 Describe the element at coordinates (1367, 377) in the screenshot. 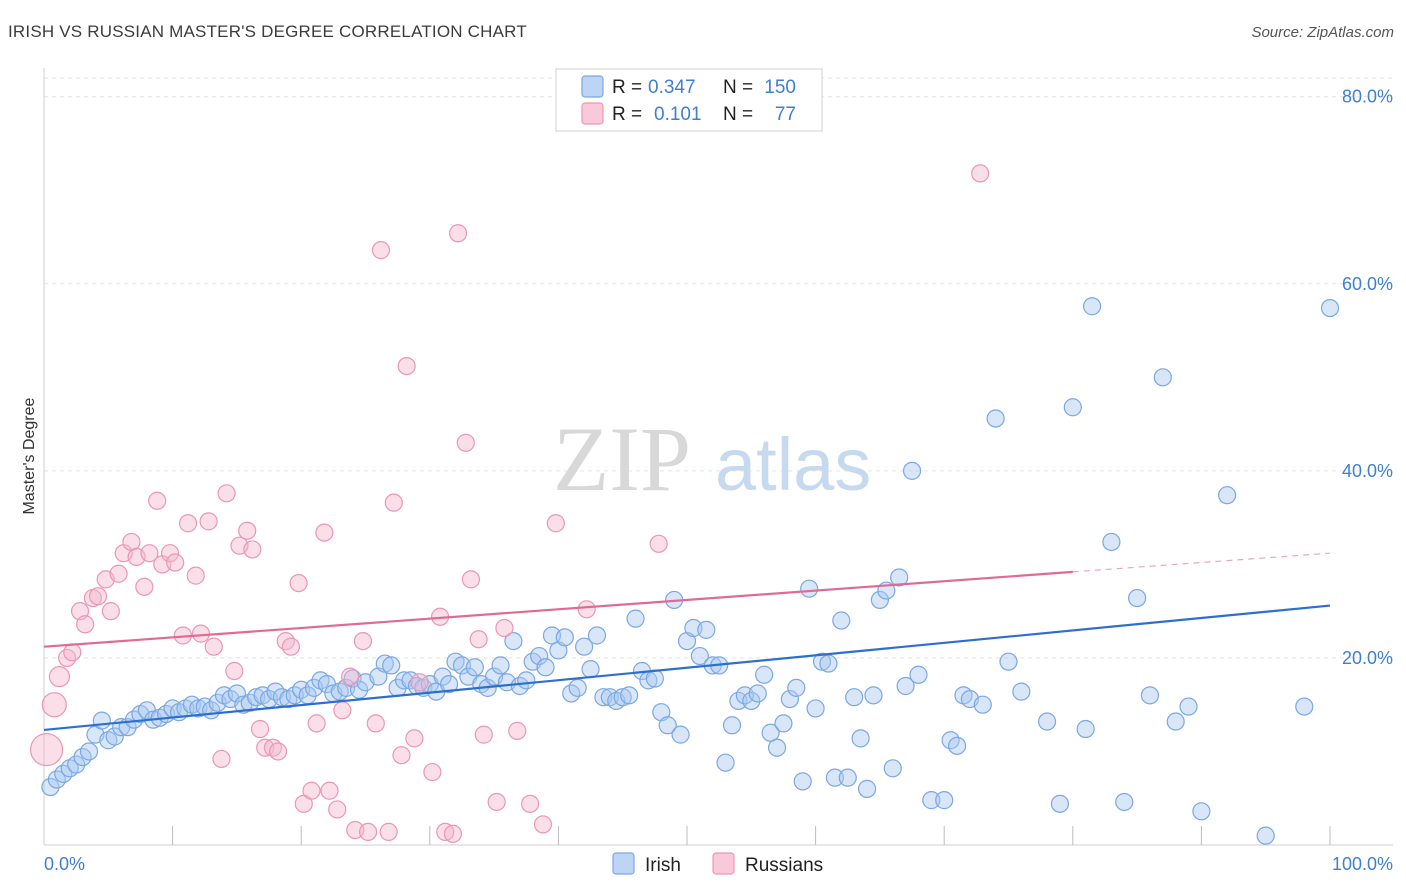

I see `y-tick-labels: 20.0% 40.0% 60.0% 80.0%` at that location.